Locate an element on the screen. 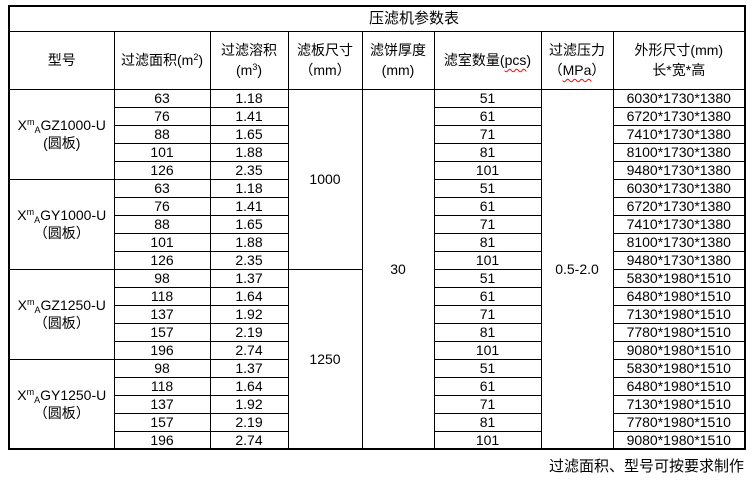 The height and width of the screenshot is (484, 751). col-header-volume: 过滤溶积 (m3) is located at coordinates (249, 60).